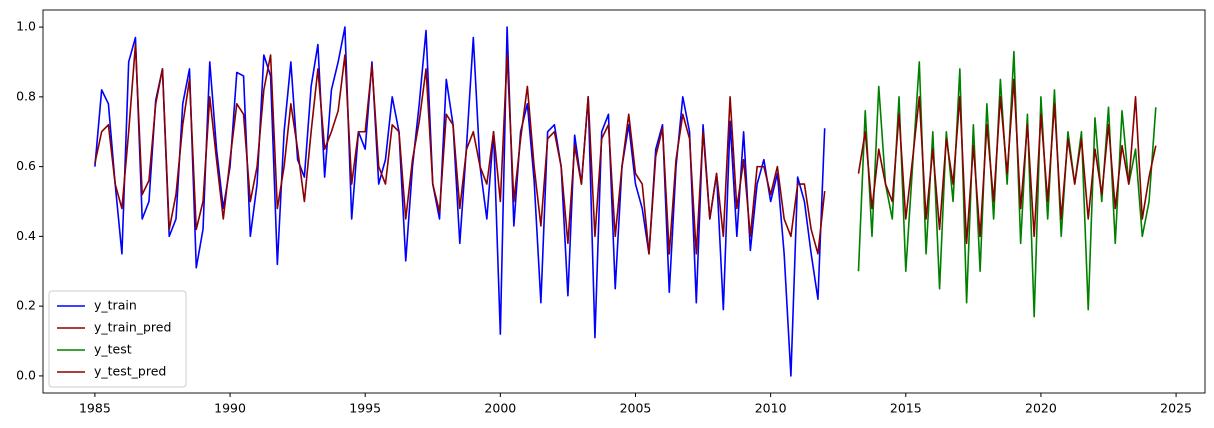 Image resolution: width=1214 pixels, height=428 pixels. I want to click on x-tick-label: 1995, so click(365, 408).